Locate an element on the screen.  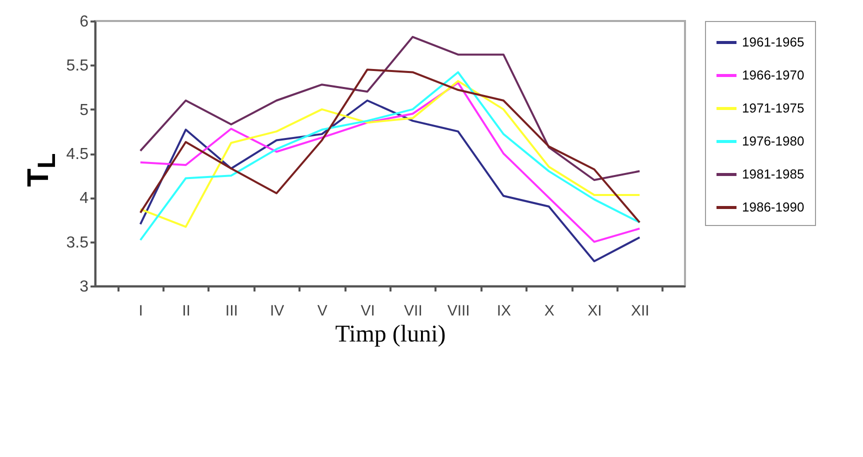
x-tick-label: III is located at coordinates (231, 311).